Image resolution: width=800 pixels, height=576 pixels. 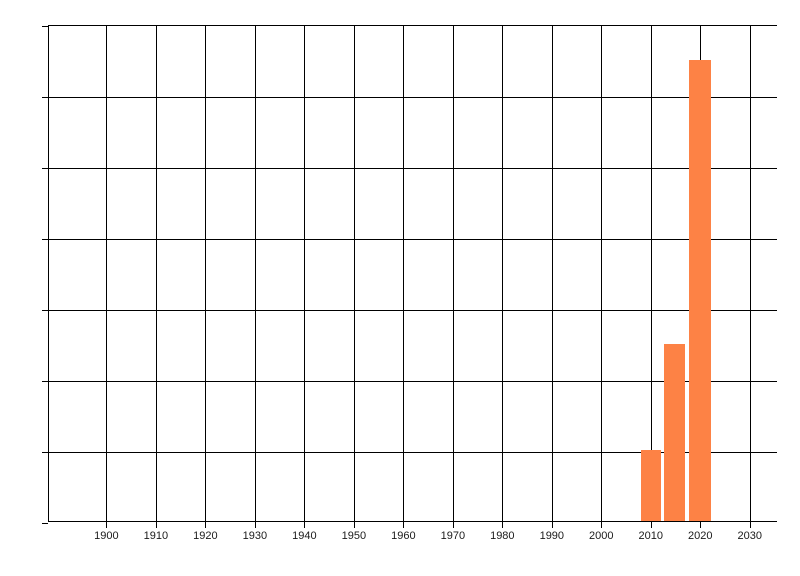 I want to click on x-axis-tick-label: 1920, so click(x=205, y=536).